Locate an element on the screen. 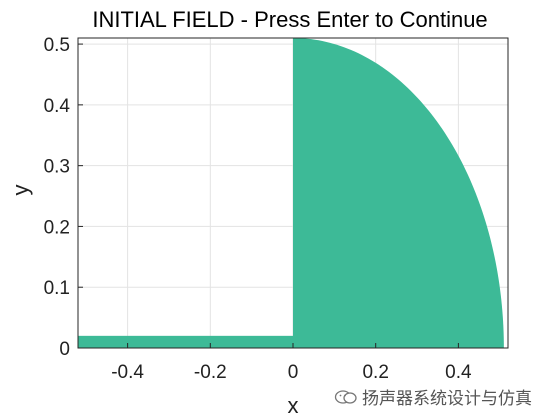 The image size is (560, 420). y-tick-label: 0.2 is located at coordinates (57, 227).